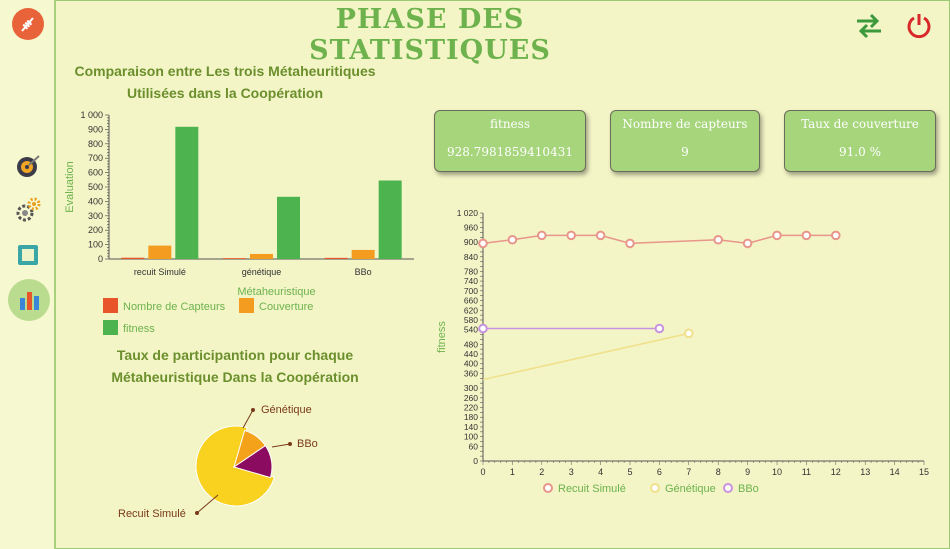  I want to click on line-y-tick-label: 580, so click(471, 320).